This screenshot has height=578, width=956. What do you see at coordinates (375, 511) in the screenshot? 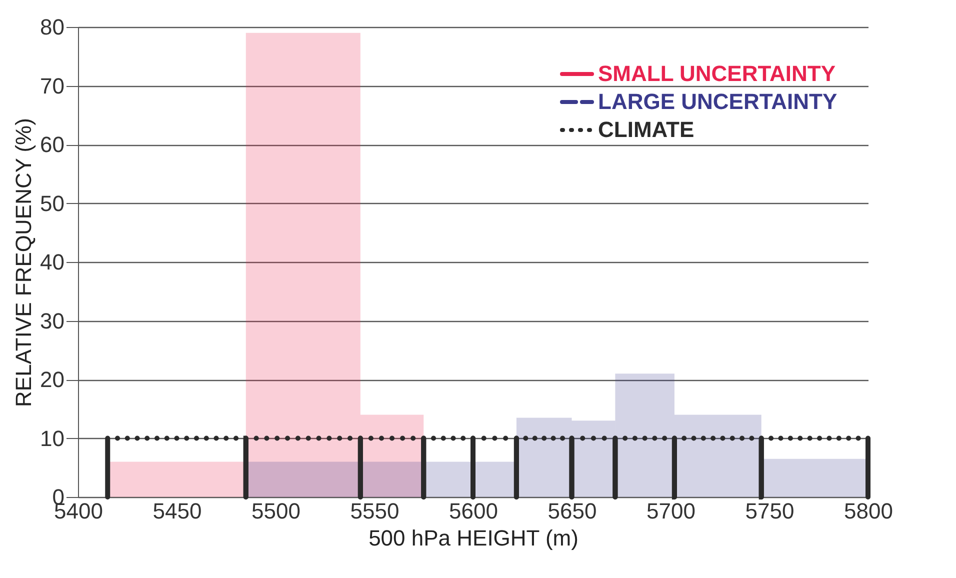
I see `x-tick-label: 5550` at bounding box center [375, 511].